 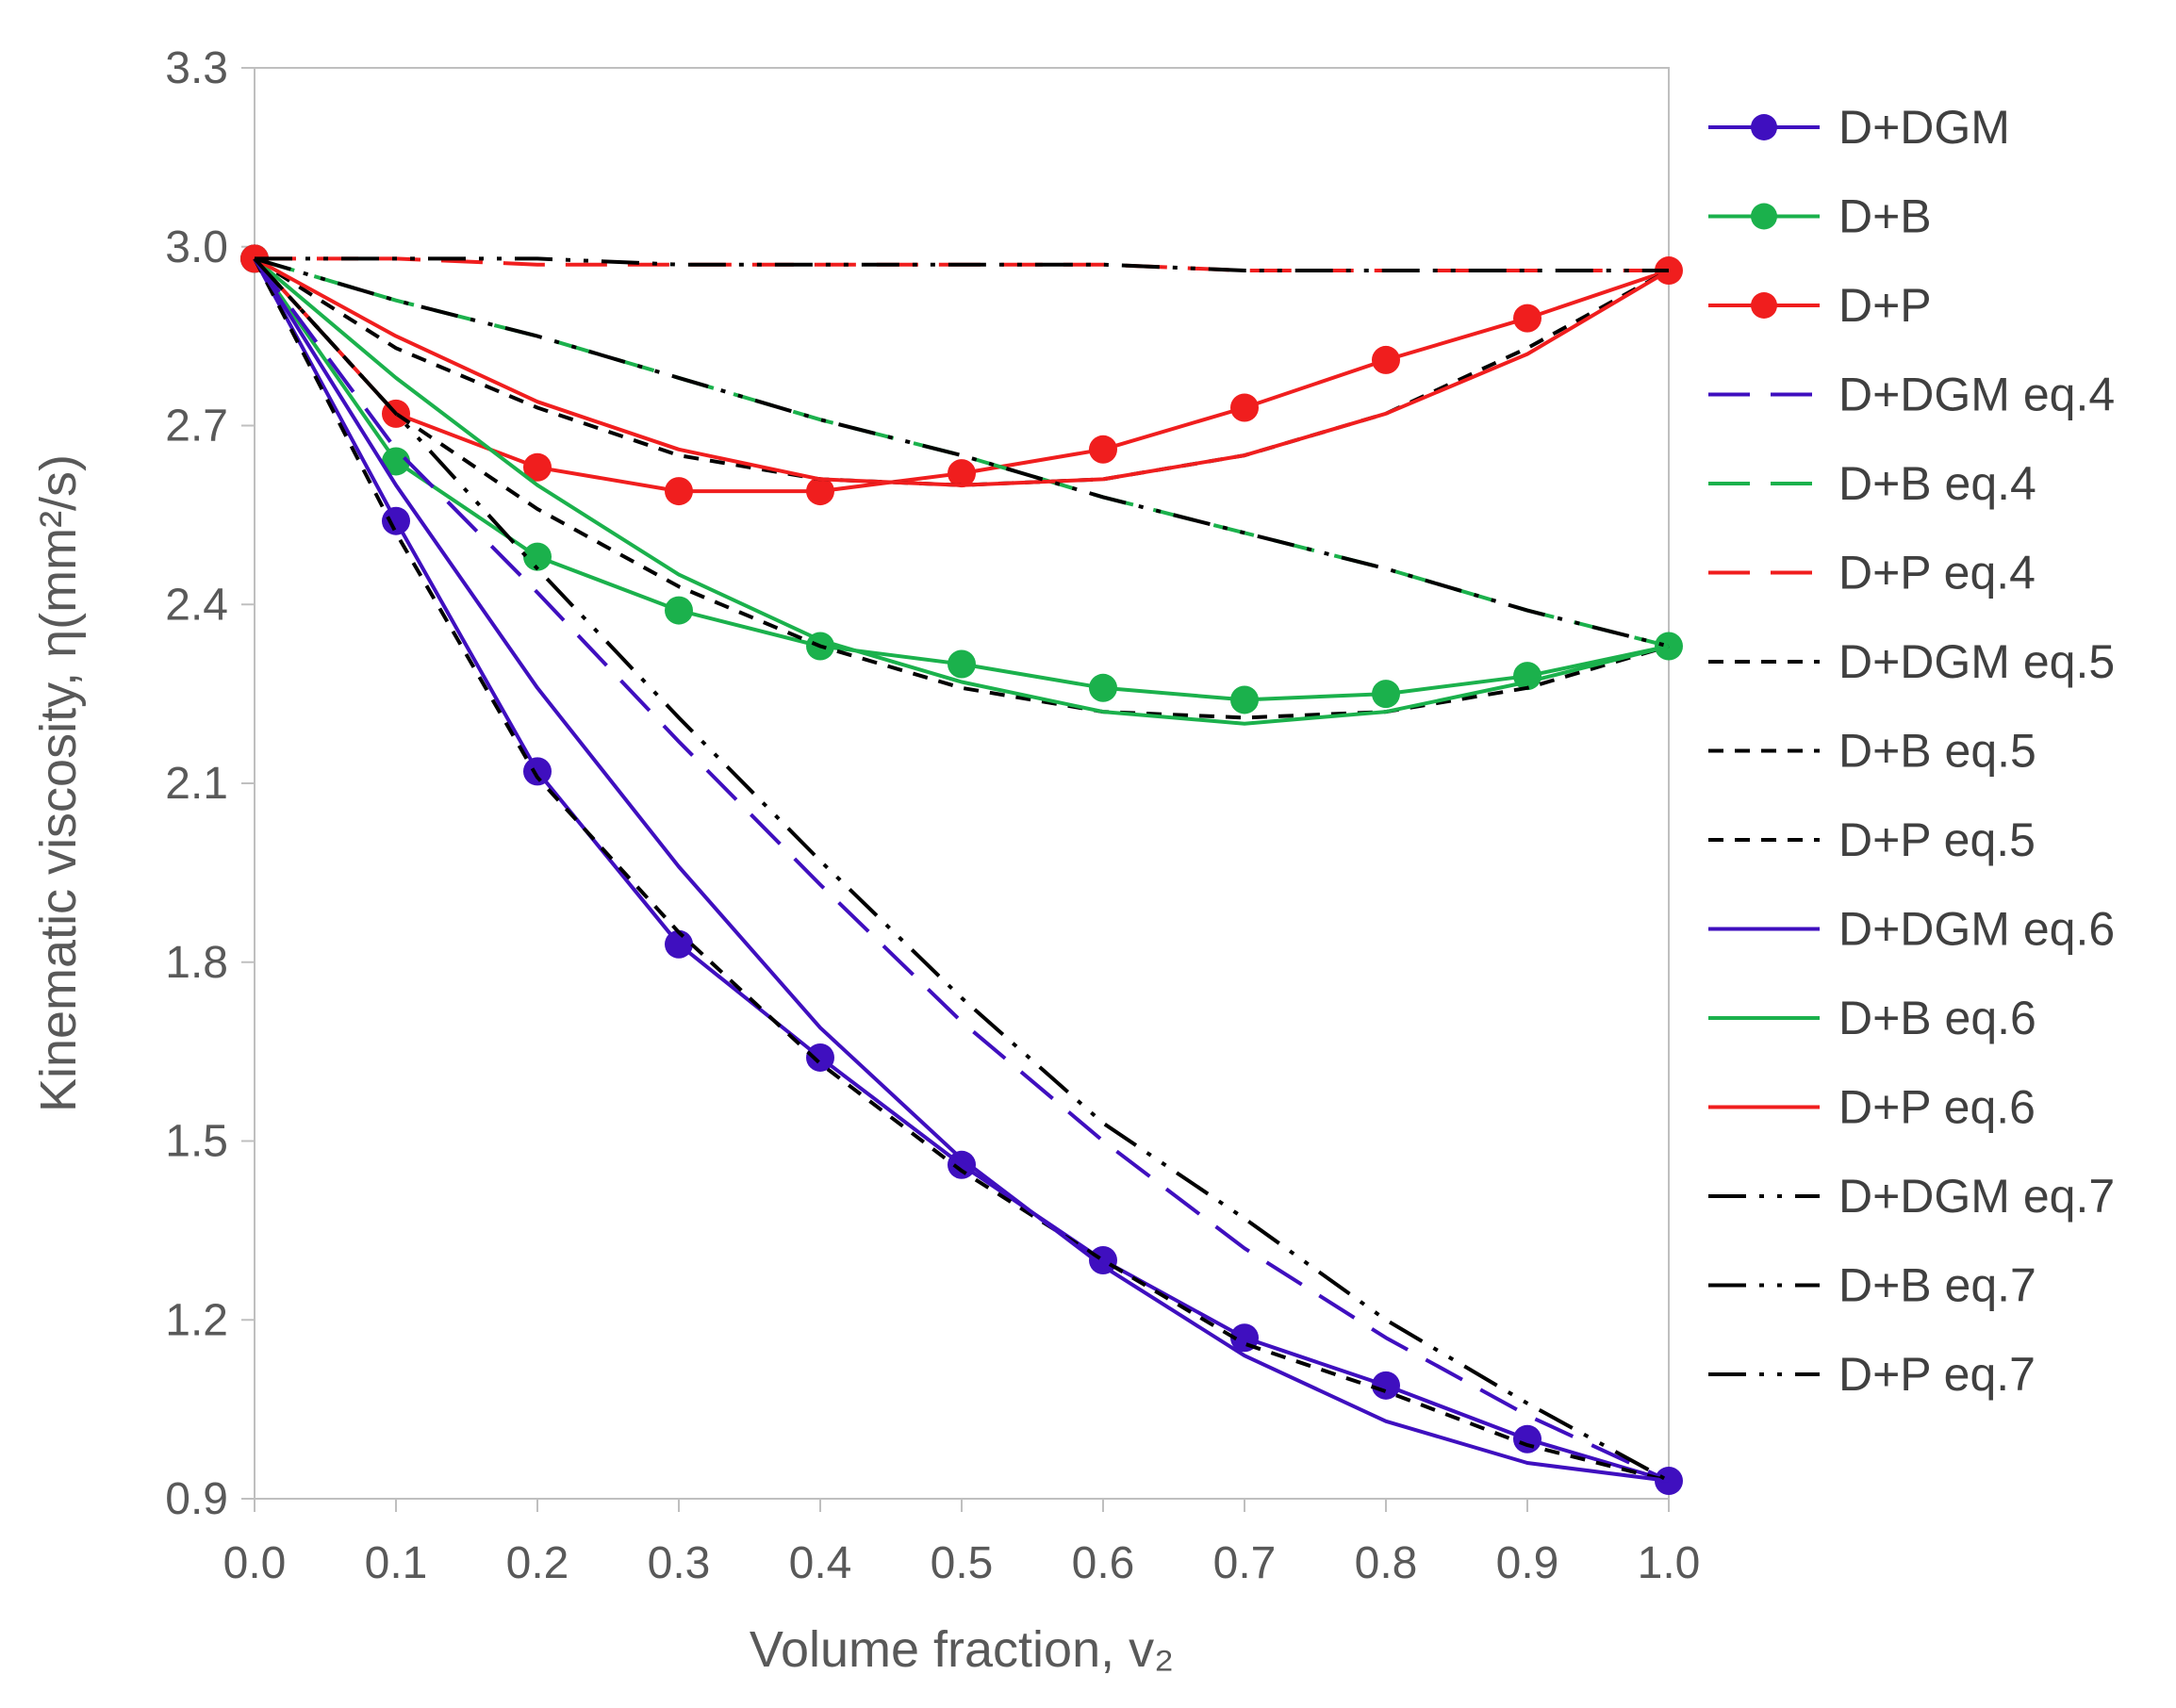 I want to click on y-tick-label: 2.4, so click(x=196, y=605).